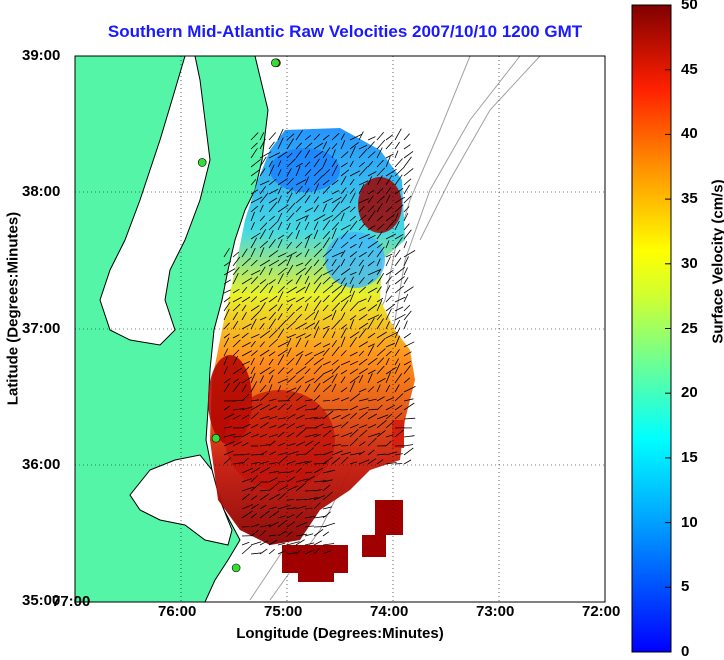 The height and width of the screenshot is (660, 724). Describe the element at coordinates (495, 611) in the screenshot. I see `x-tick-label: 73:00` at that location.